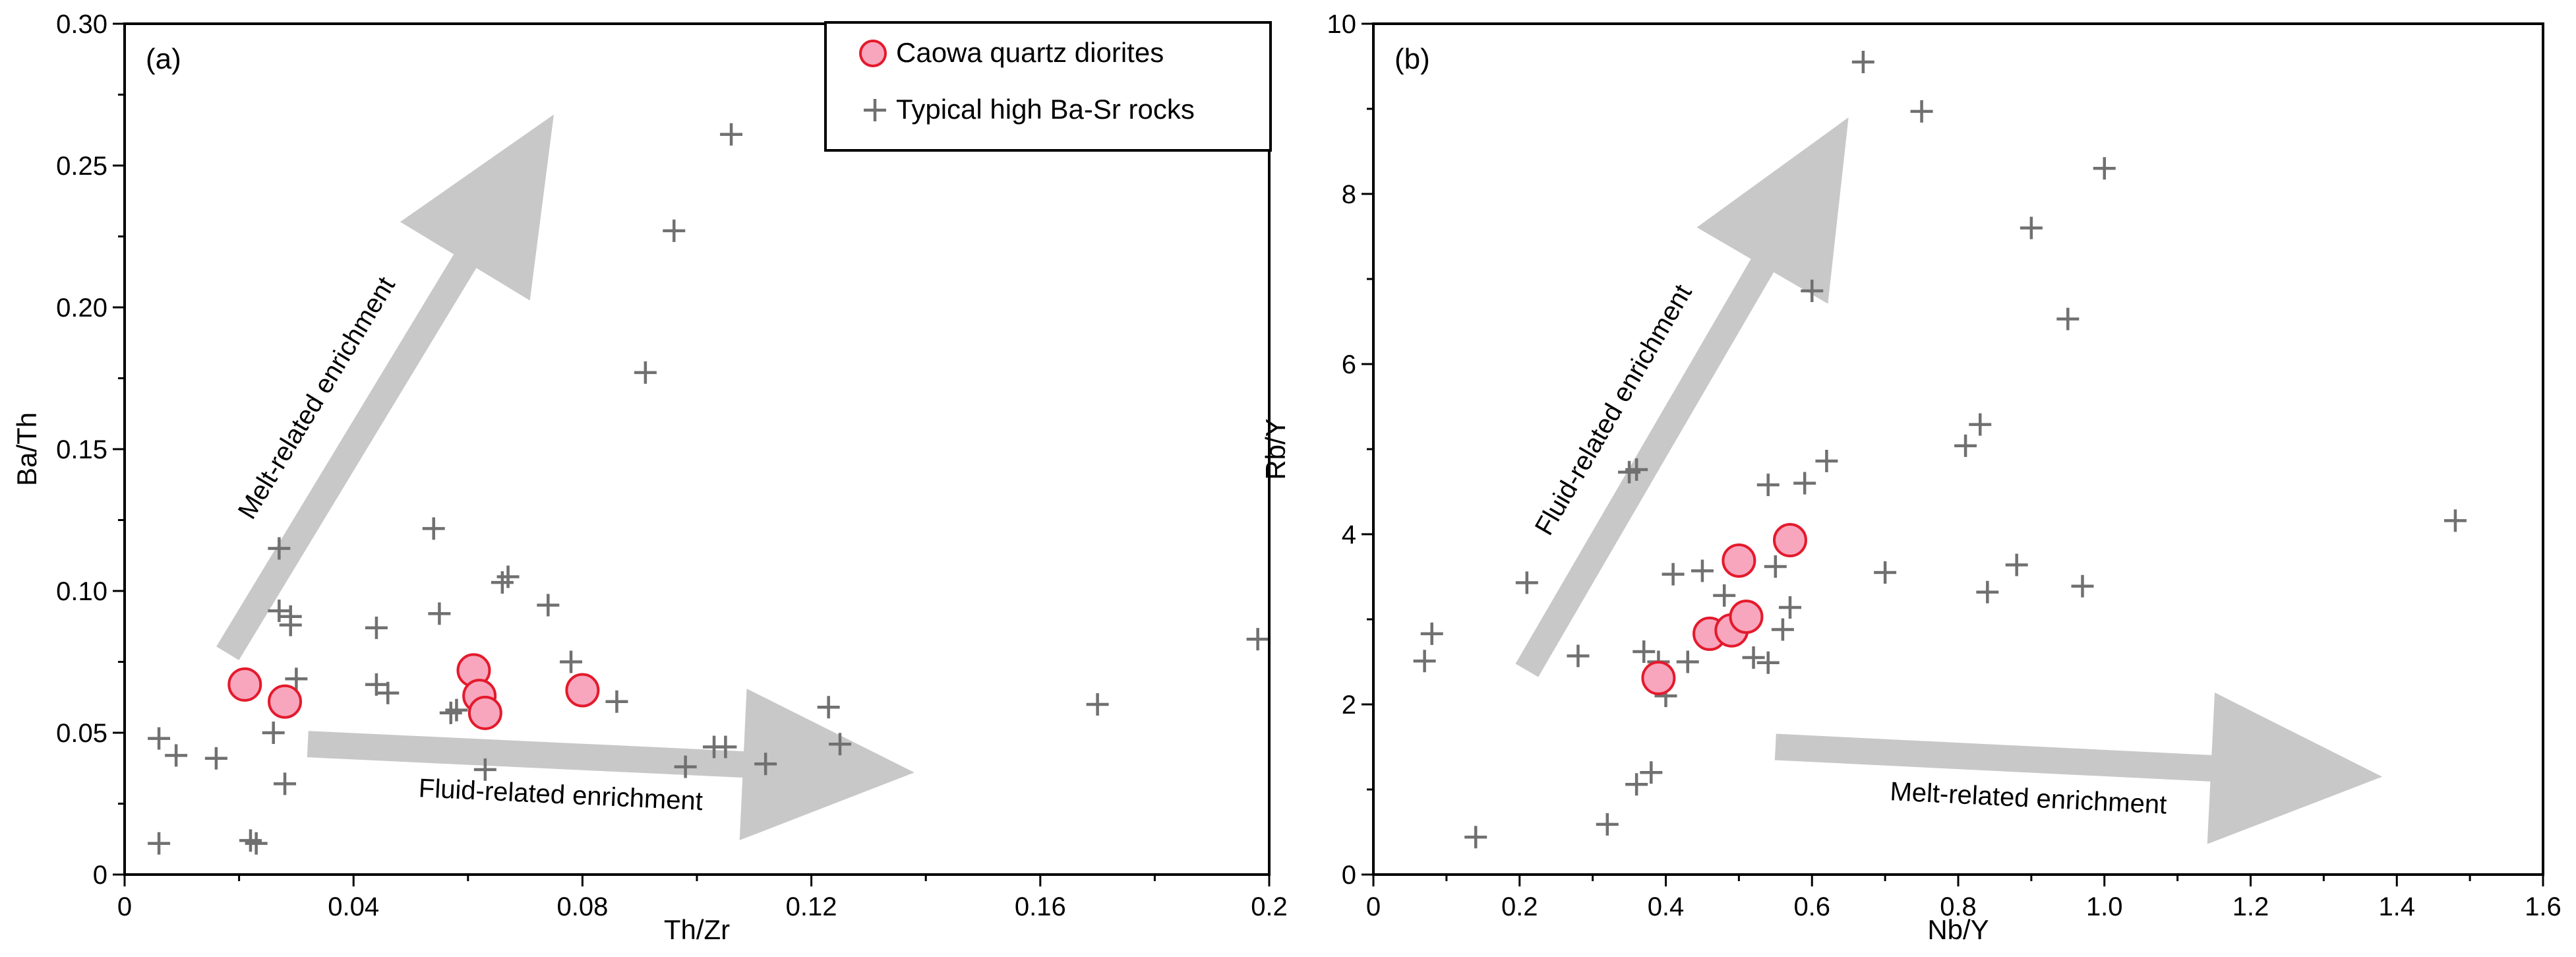 Image resolution: width=2576 pixels, height=957 pixels. What do you see at coordinates (81, 449) in the screenshot?
I see `y-tick-label: 0.15` at bounding box center [81, 449].